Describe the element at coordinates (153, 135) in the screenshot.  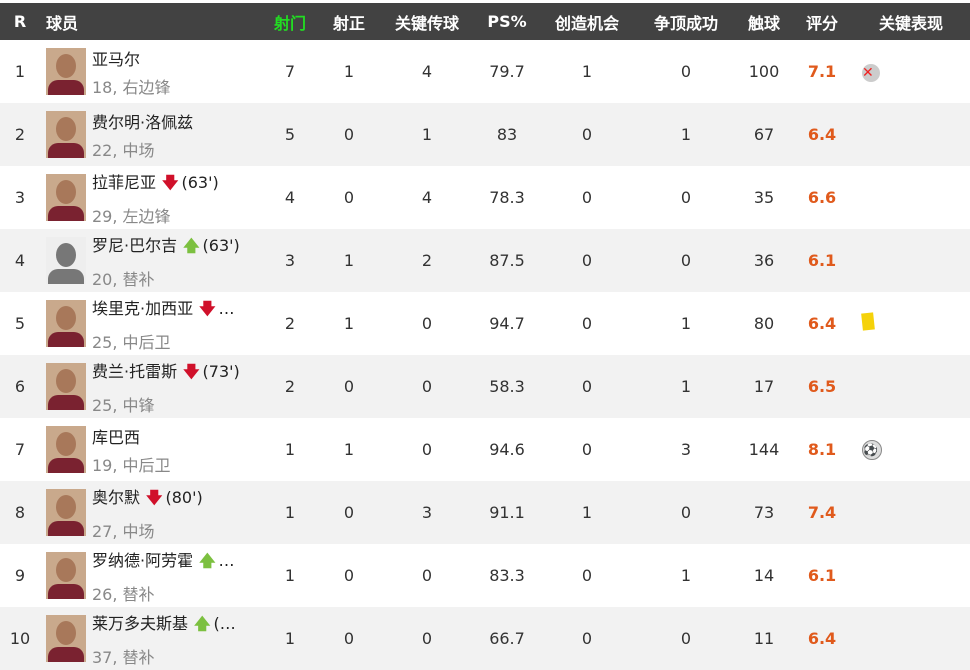
I see `player-cell: 费尔明·洛佩兹 22, 中场` at that location.